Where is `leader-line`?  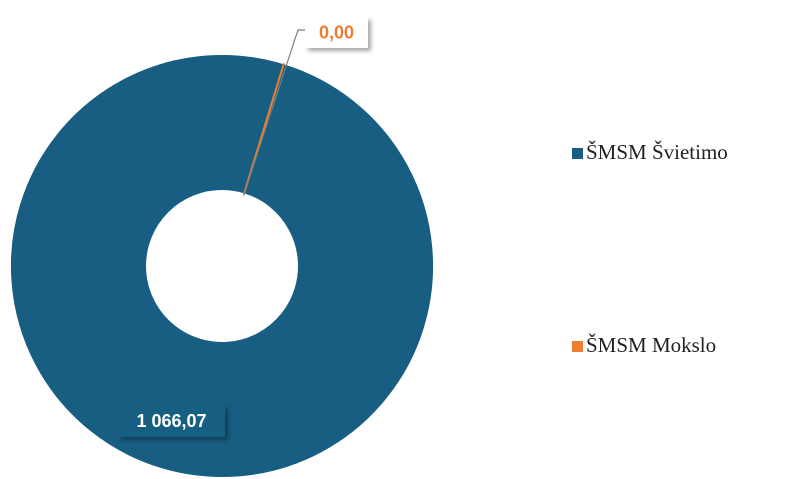 leader-line is located at coordinates (273, 112).